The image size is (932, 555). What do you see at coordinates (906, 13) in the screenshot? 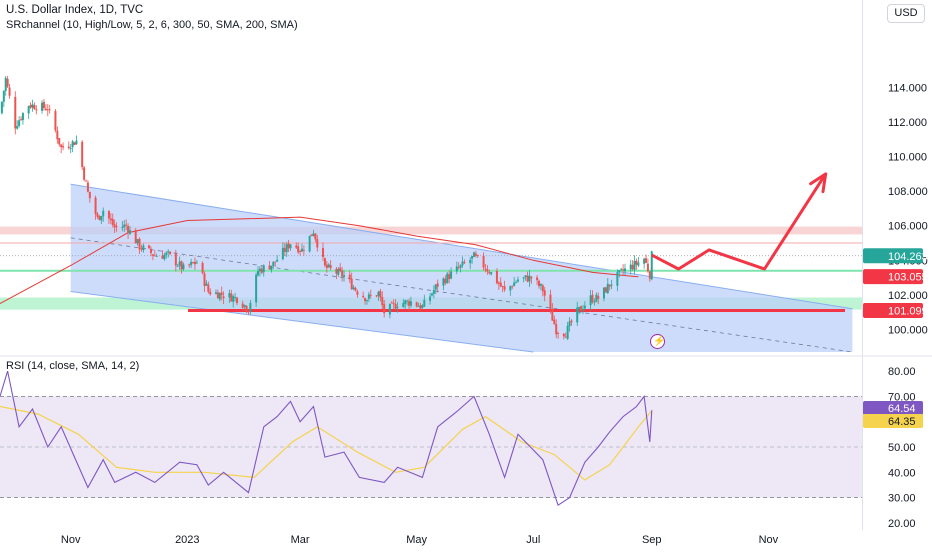
I see `currency-button: USD` at bounding box center [906, 13].